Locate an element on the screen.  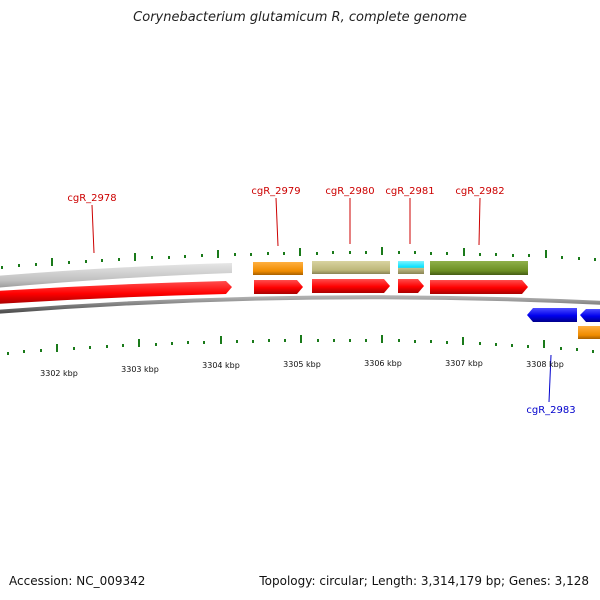
scale-label-3304: 3304 kbp is located at coordinates (221, 365).